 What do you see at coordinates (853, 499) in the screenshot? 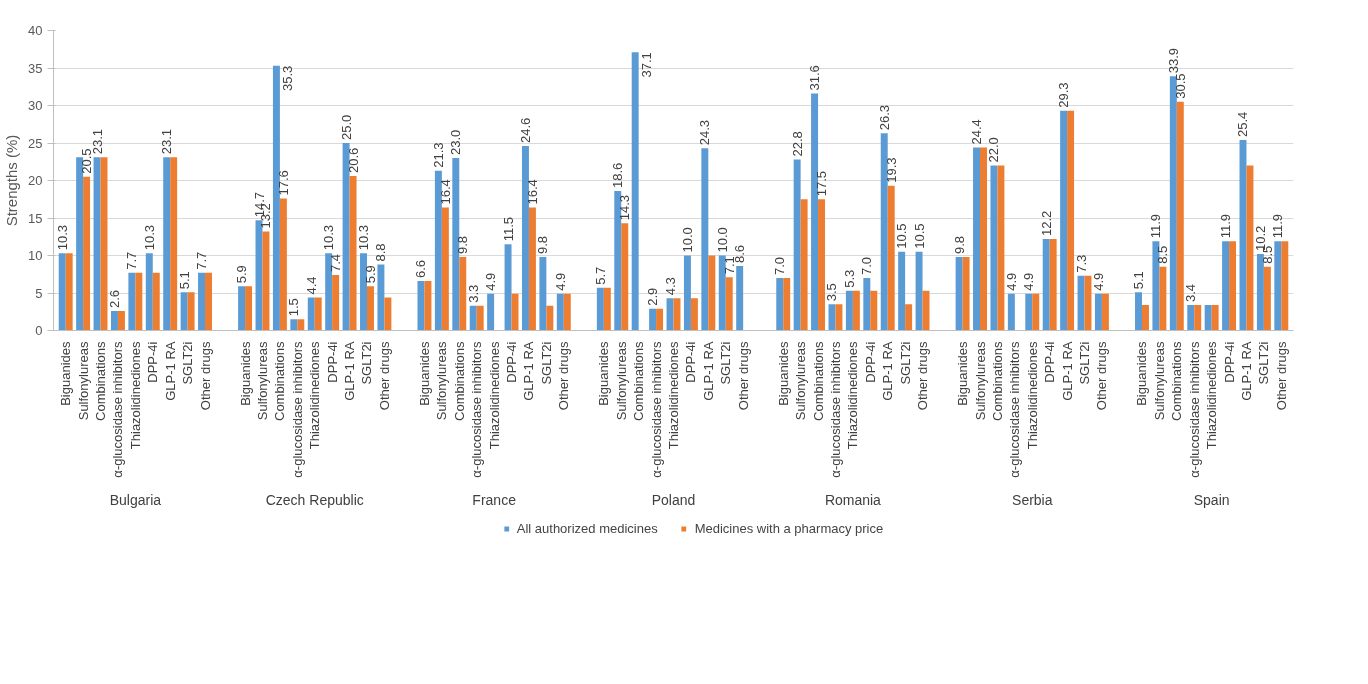
I see `x-axis-title: Romania` at bounding box center [853, 499].